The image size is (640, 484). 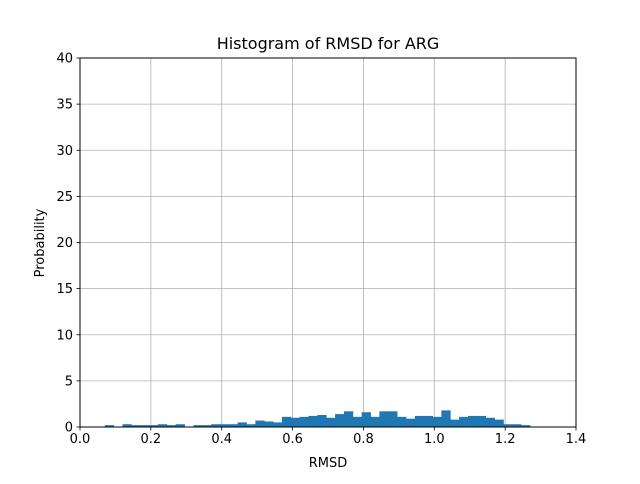 What do you see at coordinates (64, 289) in the screenshot?
I see `y-tick-label: 15` at bounding box center [64, 289].